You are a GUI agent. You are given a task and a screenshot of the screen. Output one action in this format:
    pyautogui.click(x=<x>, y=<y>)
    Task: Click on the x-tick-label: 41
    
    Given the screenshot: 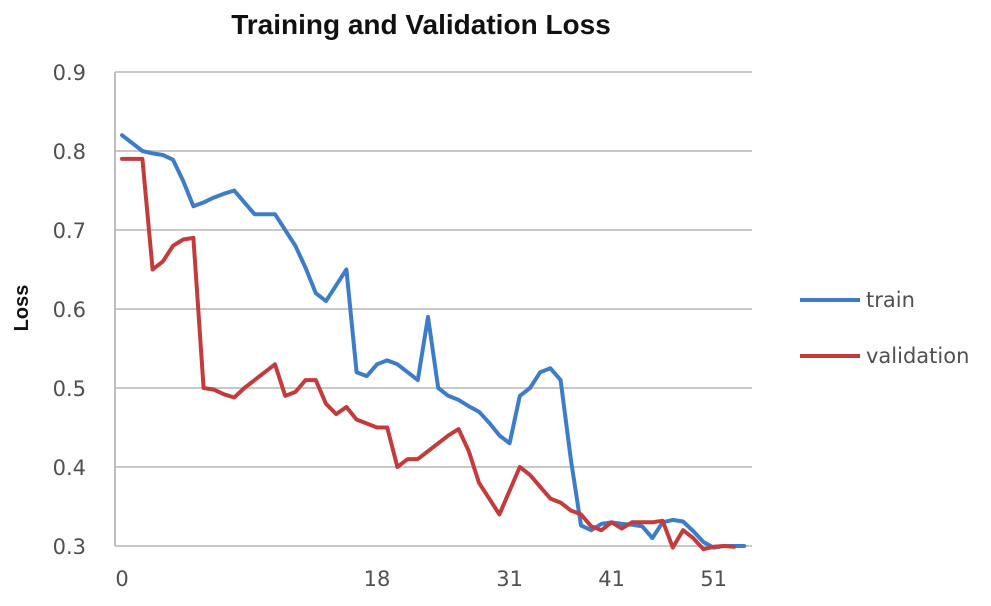 What is the action you would take?
    pyautogui.click(x=611, y=579)
    